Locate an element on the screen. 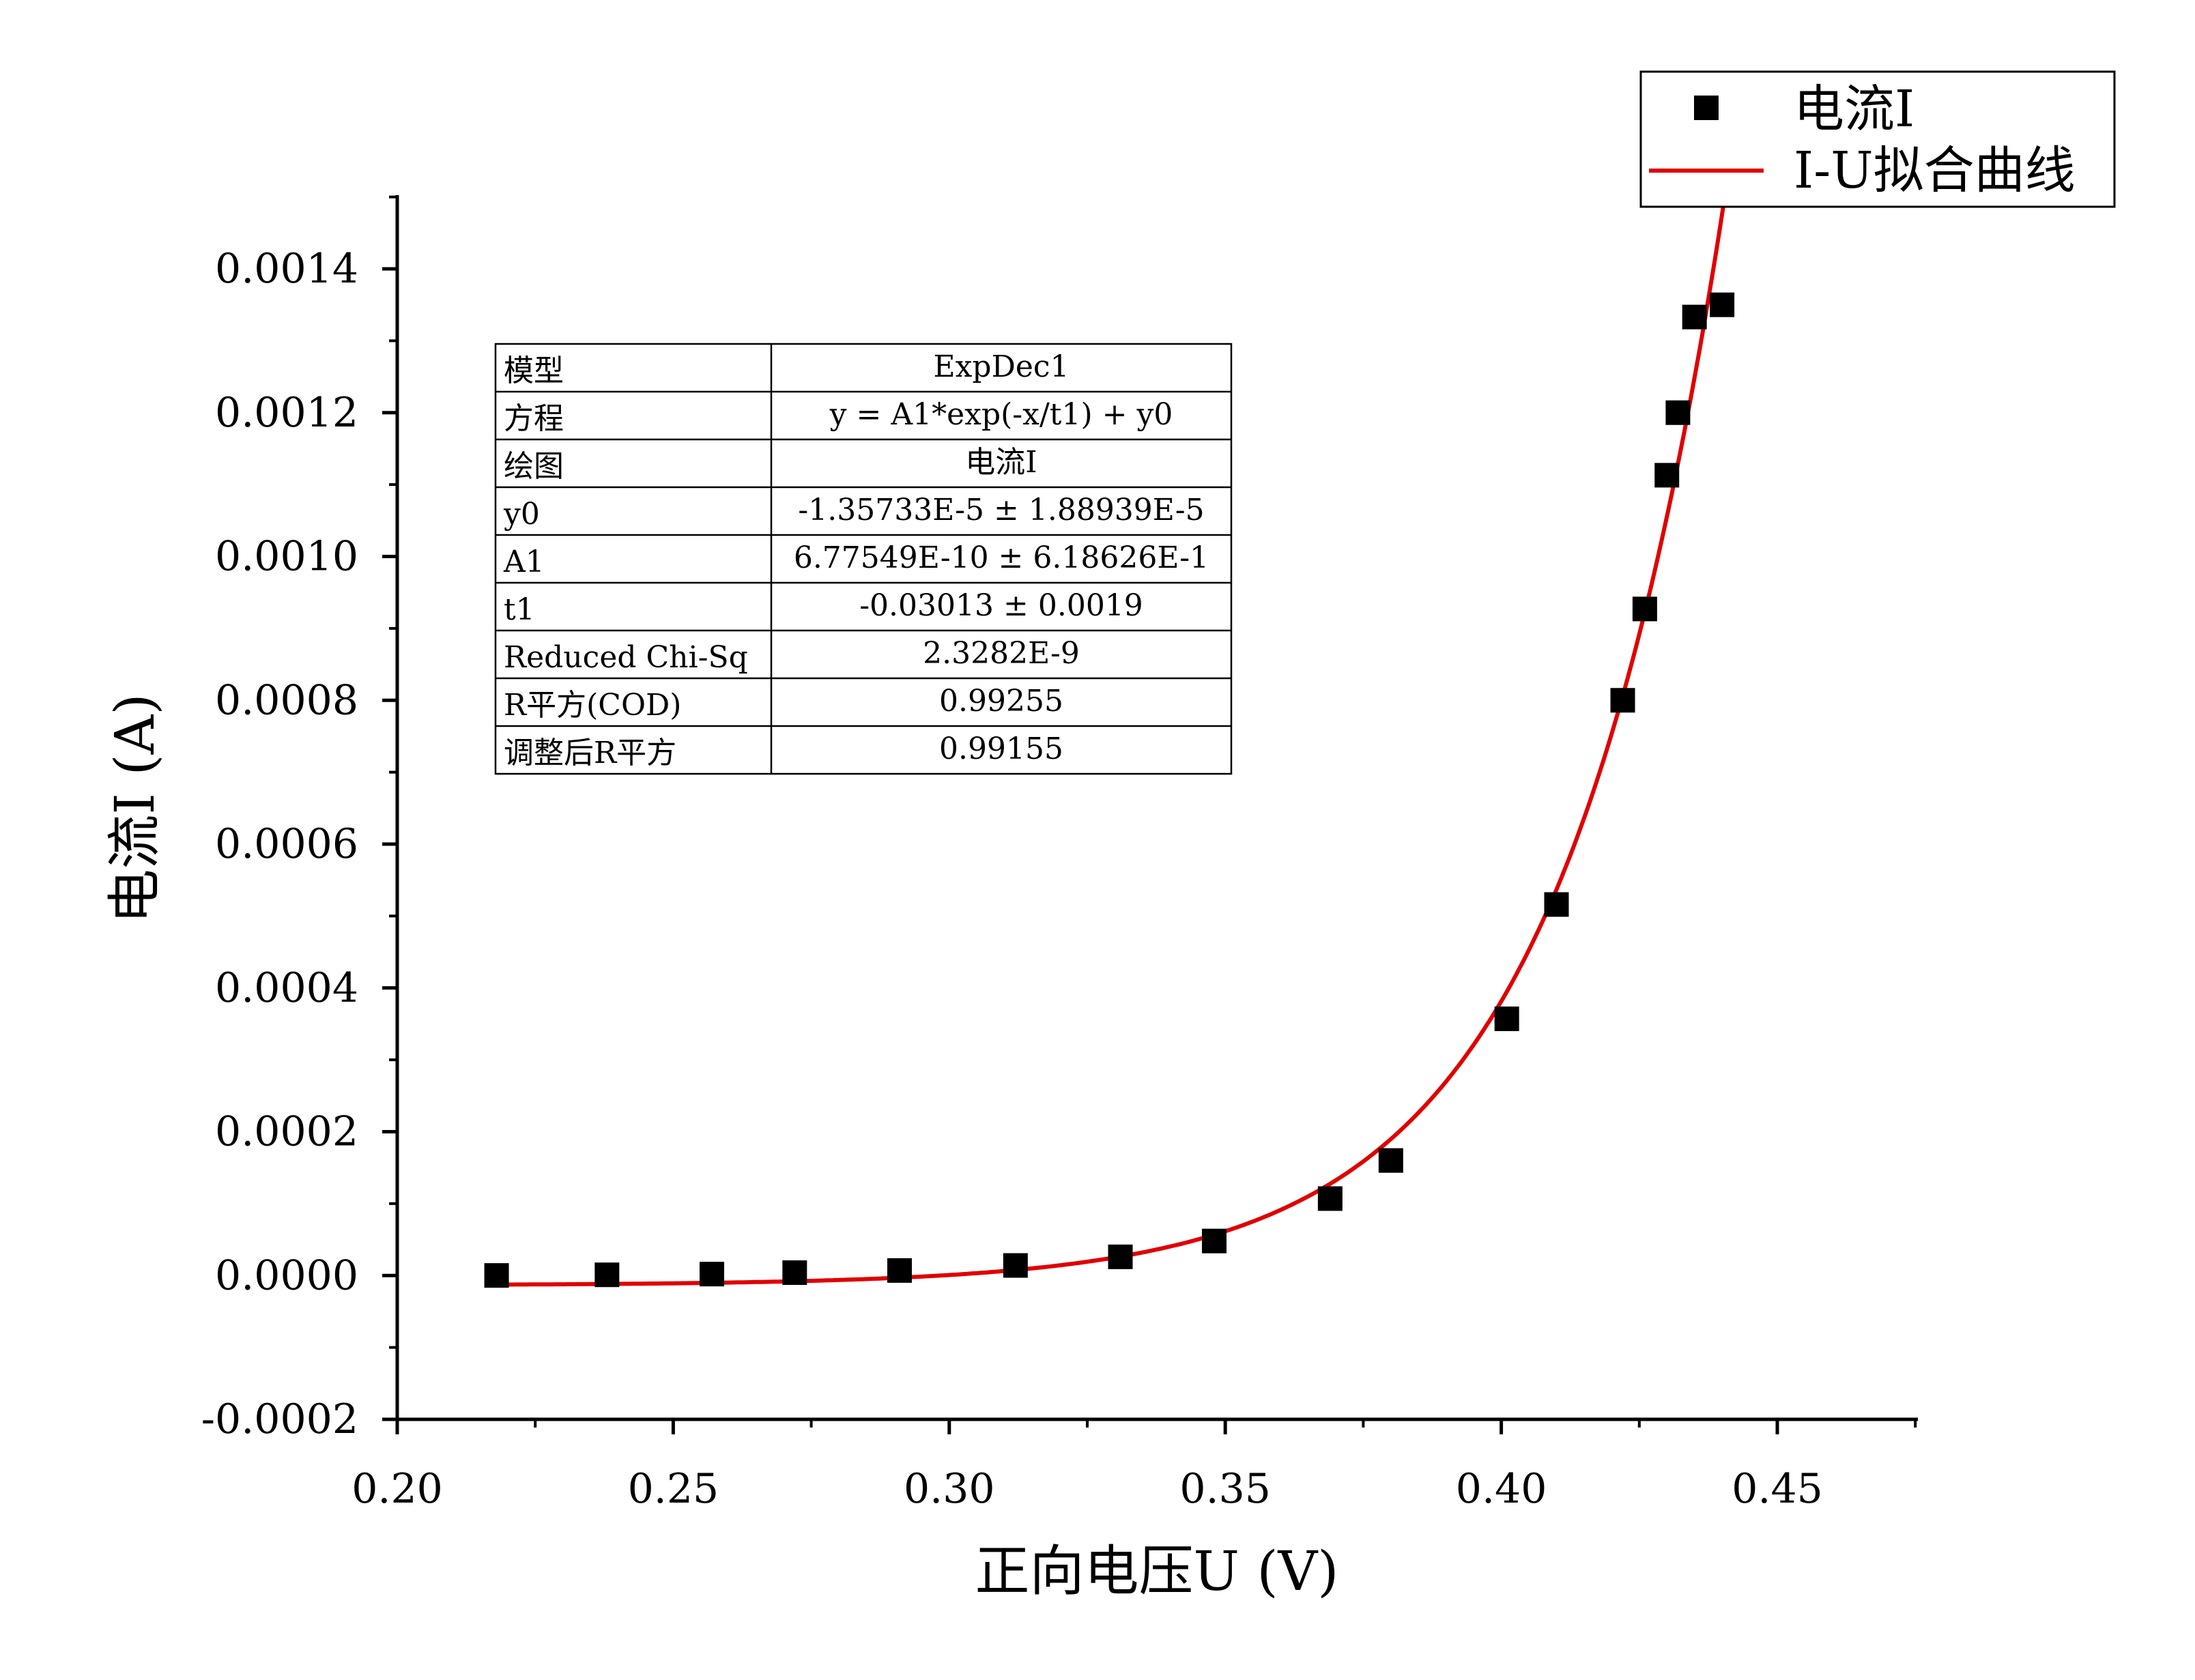 Image resolution: width=2195 pixels, height=1680 pixels. y-tick-label: 0.0006 is located at coordinates (286, 844).